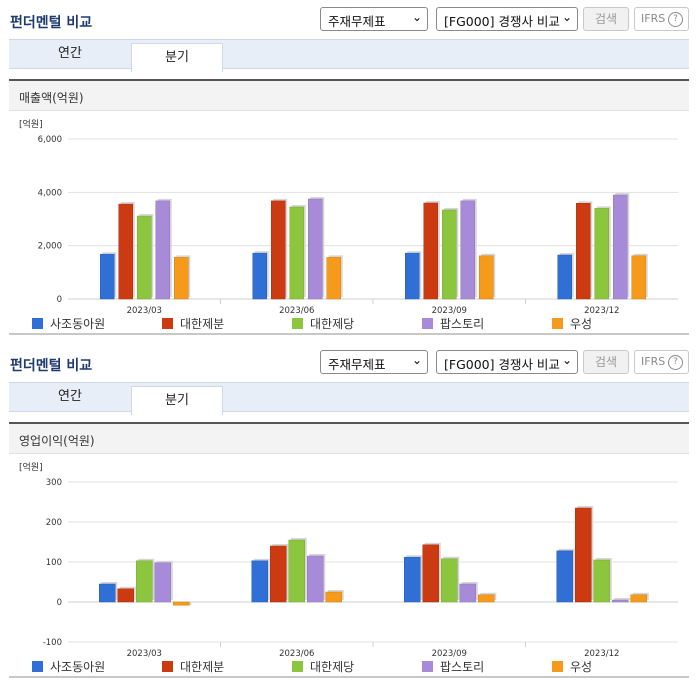  I want to click on y-tick-label: 6,000, so click(50, 140).